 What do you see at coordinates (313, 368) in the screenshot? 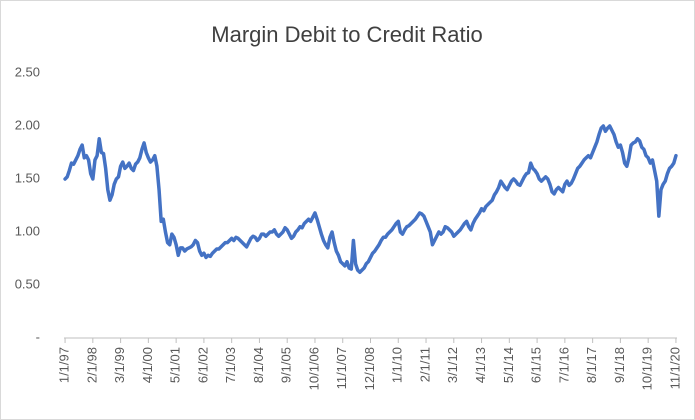
I see `x-tick-label: 10/1/06` at bounding box center [313, 368].